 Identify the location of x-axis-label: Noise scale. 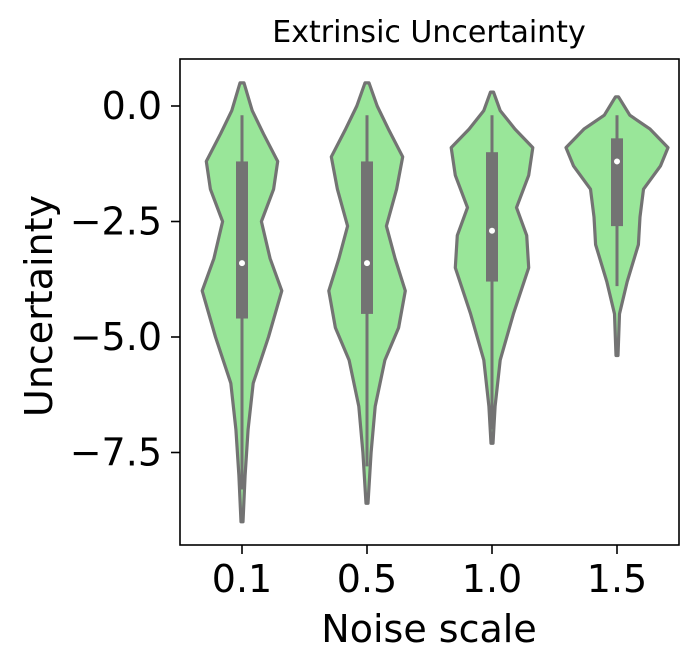
(428, 629).